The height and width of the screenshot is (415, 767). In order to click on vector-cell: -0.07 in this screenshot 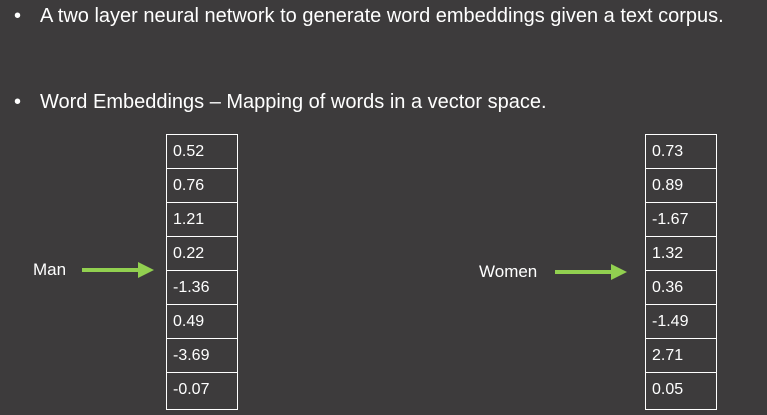, I will do `click(191, 389)`.